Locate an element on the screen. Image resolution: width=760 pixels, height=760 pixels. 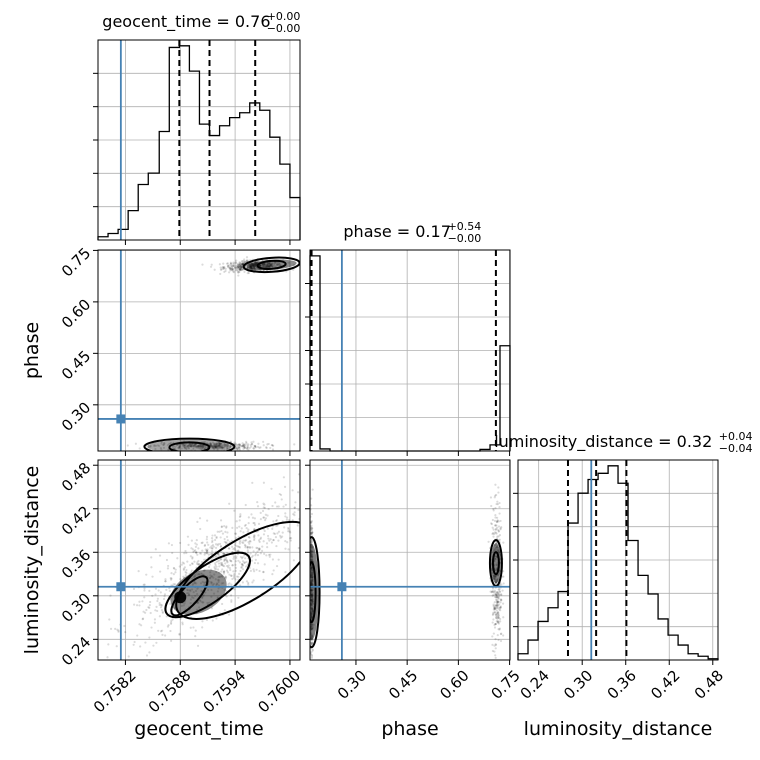
truth-marker is located at coordinates (121, 419).